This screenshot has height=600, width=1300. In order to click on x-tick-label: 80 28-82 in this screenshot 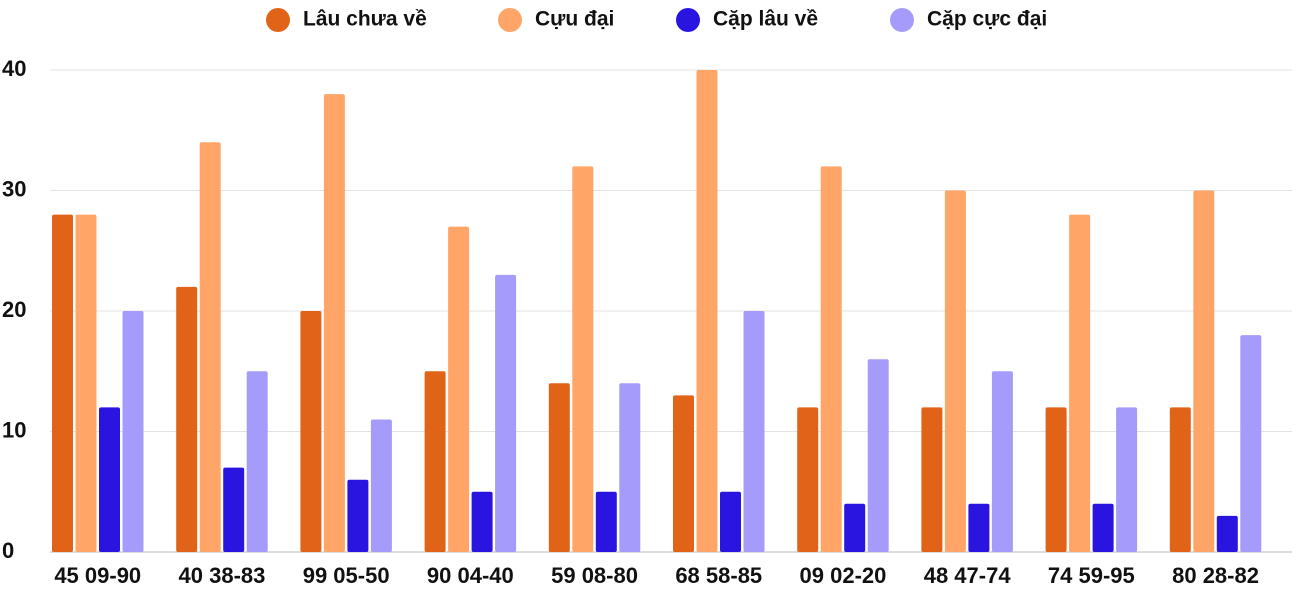, I will do `click(1215, 575)`.